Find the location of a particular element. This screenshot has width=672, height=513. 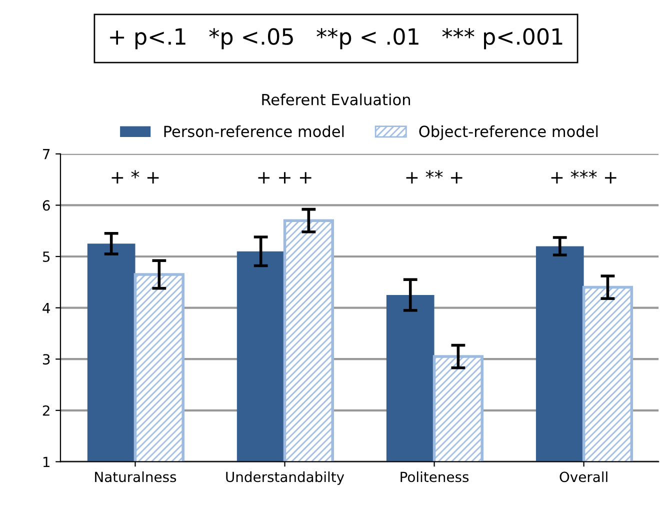

y-tick-label: 1 is located at coordinates (46, 461).